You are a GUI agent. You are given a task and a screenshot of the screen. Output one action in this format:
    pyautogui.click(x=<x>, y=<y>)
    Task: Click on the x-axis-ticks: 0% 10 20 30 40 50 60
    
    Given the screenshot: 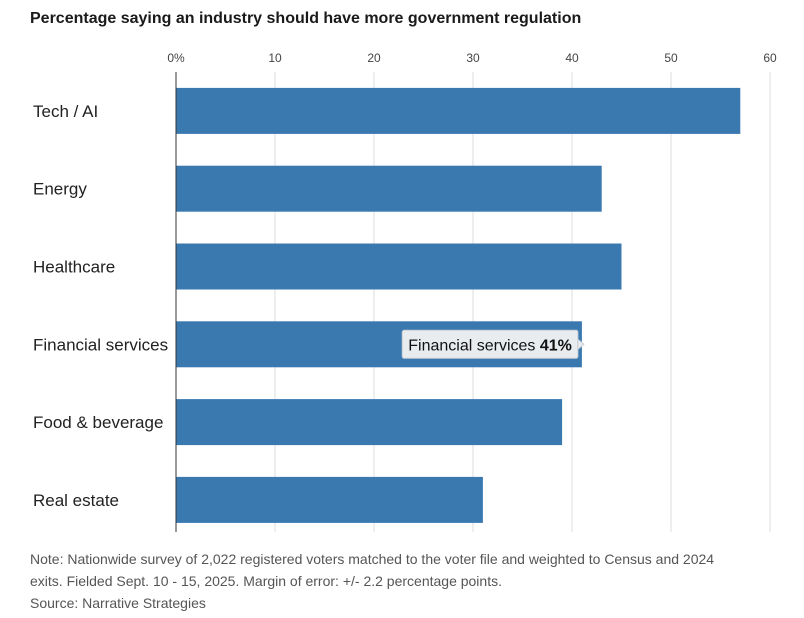 What is the action you would take?
    pyautogui.click(x=472, y=58)
    